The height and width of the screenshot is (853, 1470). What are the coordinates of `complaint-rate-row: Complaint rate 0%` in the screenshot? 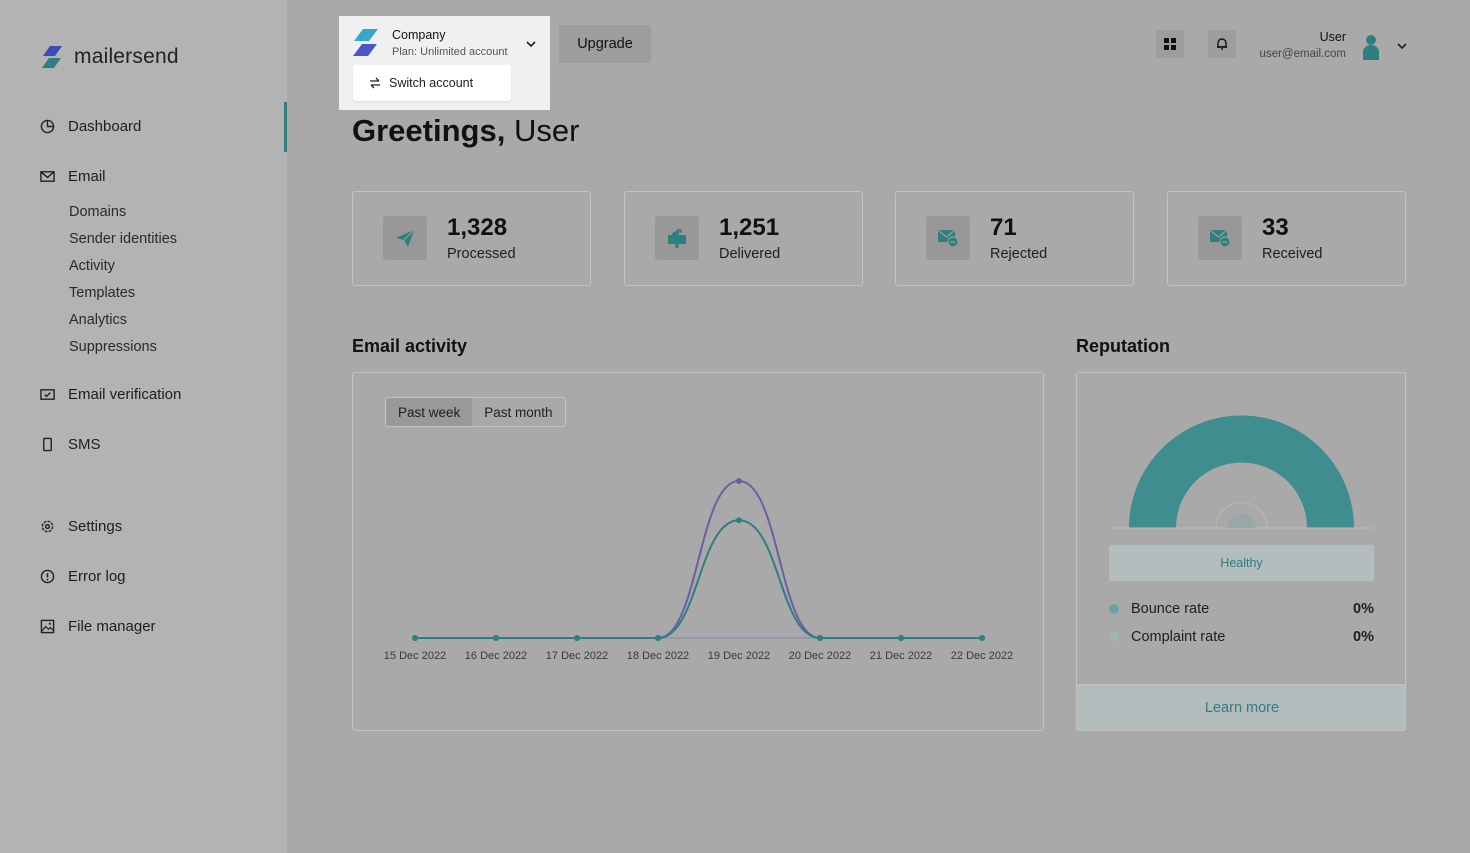 It's located at (1241, 637).